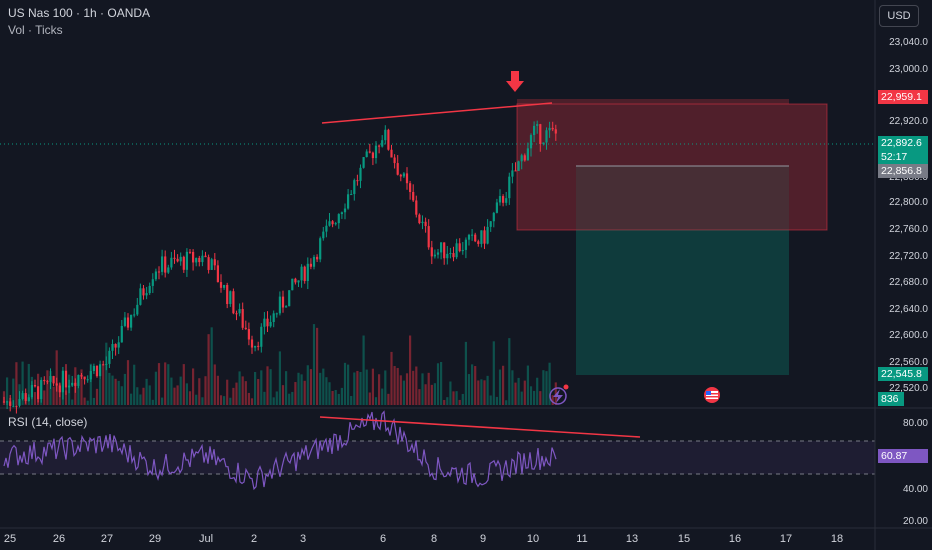  Describe the element at coordinates (908, 256) in the screenshot. I see `price-tick: 22,720.0` at that location.